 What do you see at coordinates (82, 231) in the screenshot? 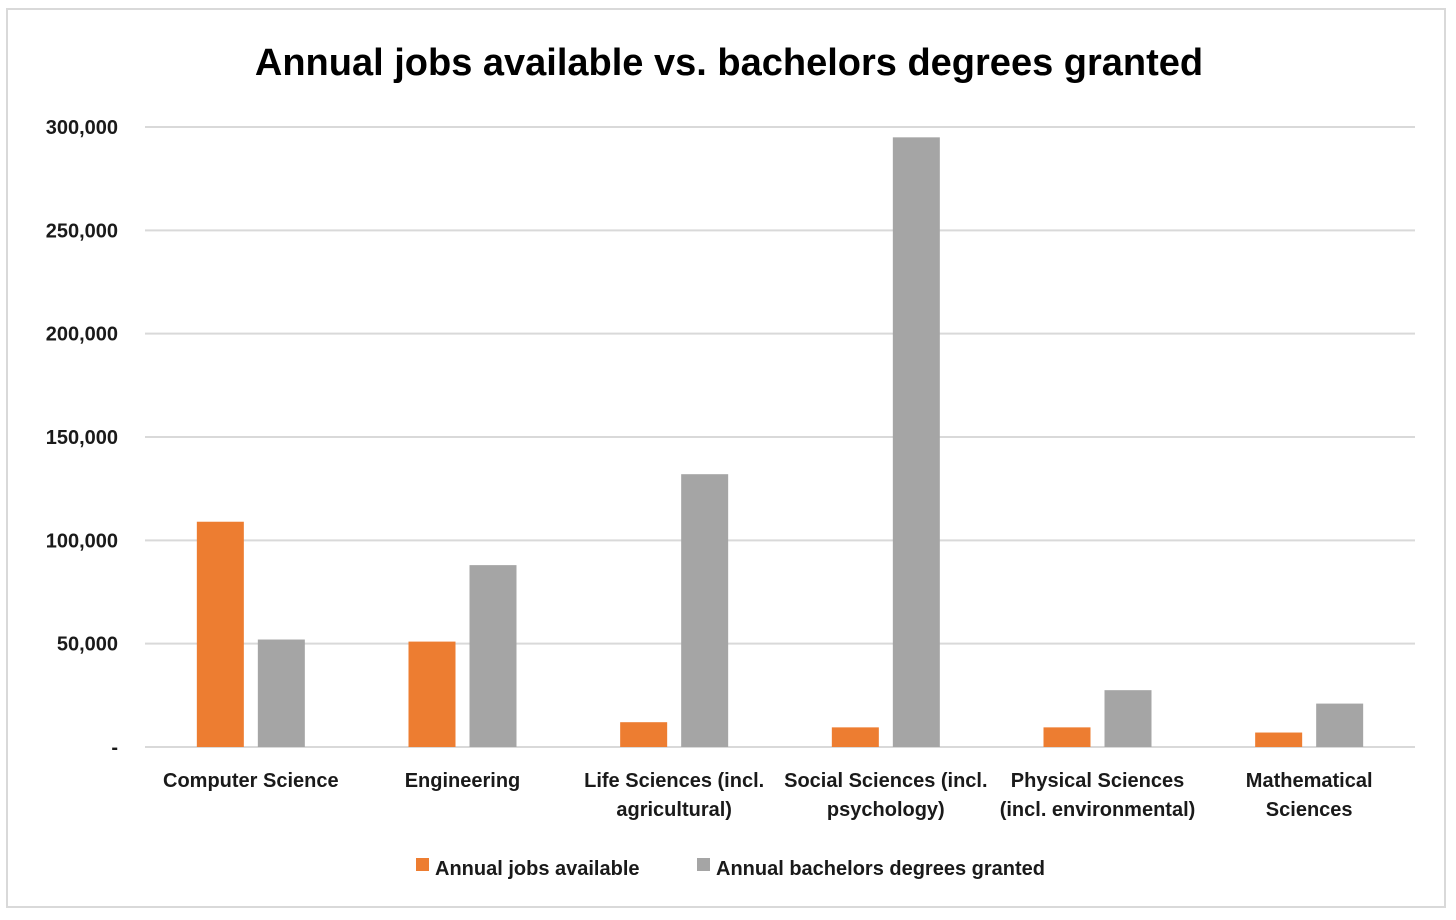
I see `y-tick-label: 250,000` at bounding box center [82, 231].